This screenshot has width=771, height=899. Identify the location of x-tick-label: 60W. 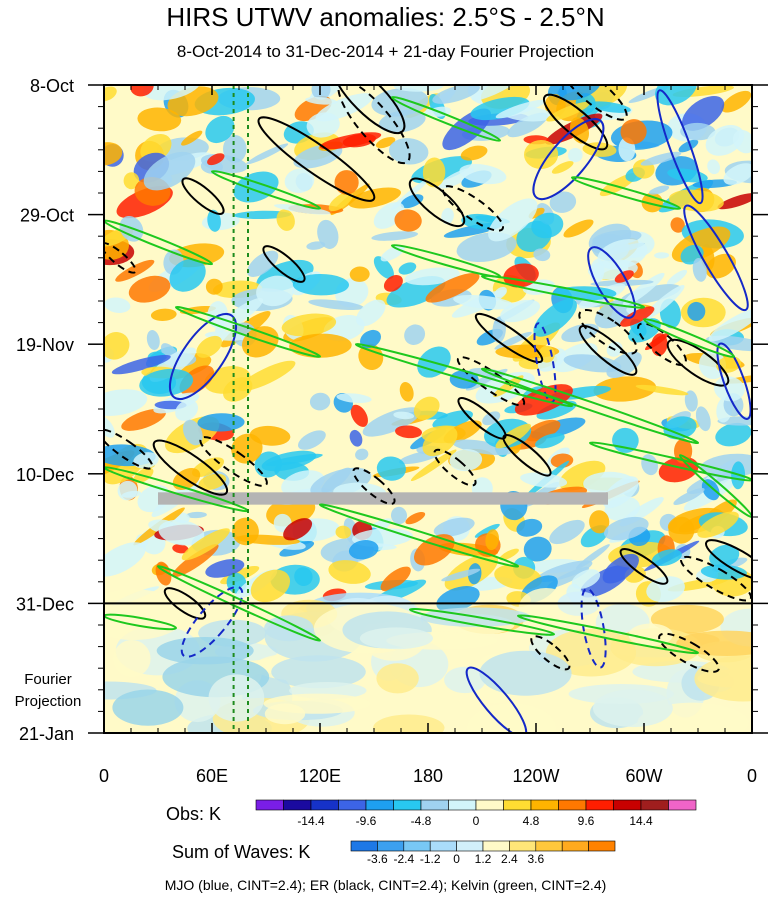
(643, 776).